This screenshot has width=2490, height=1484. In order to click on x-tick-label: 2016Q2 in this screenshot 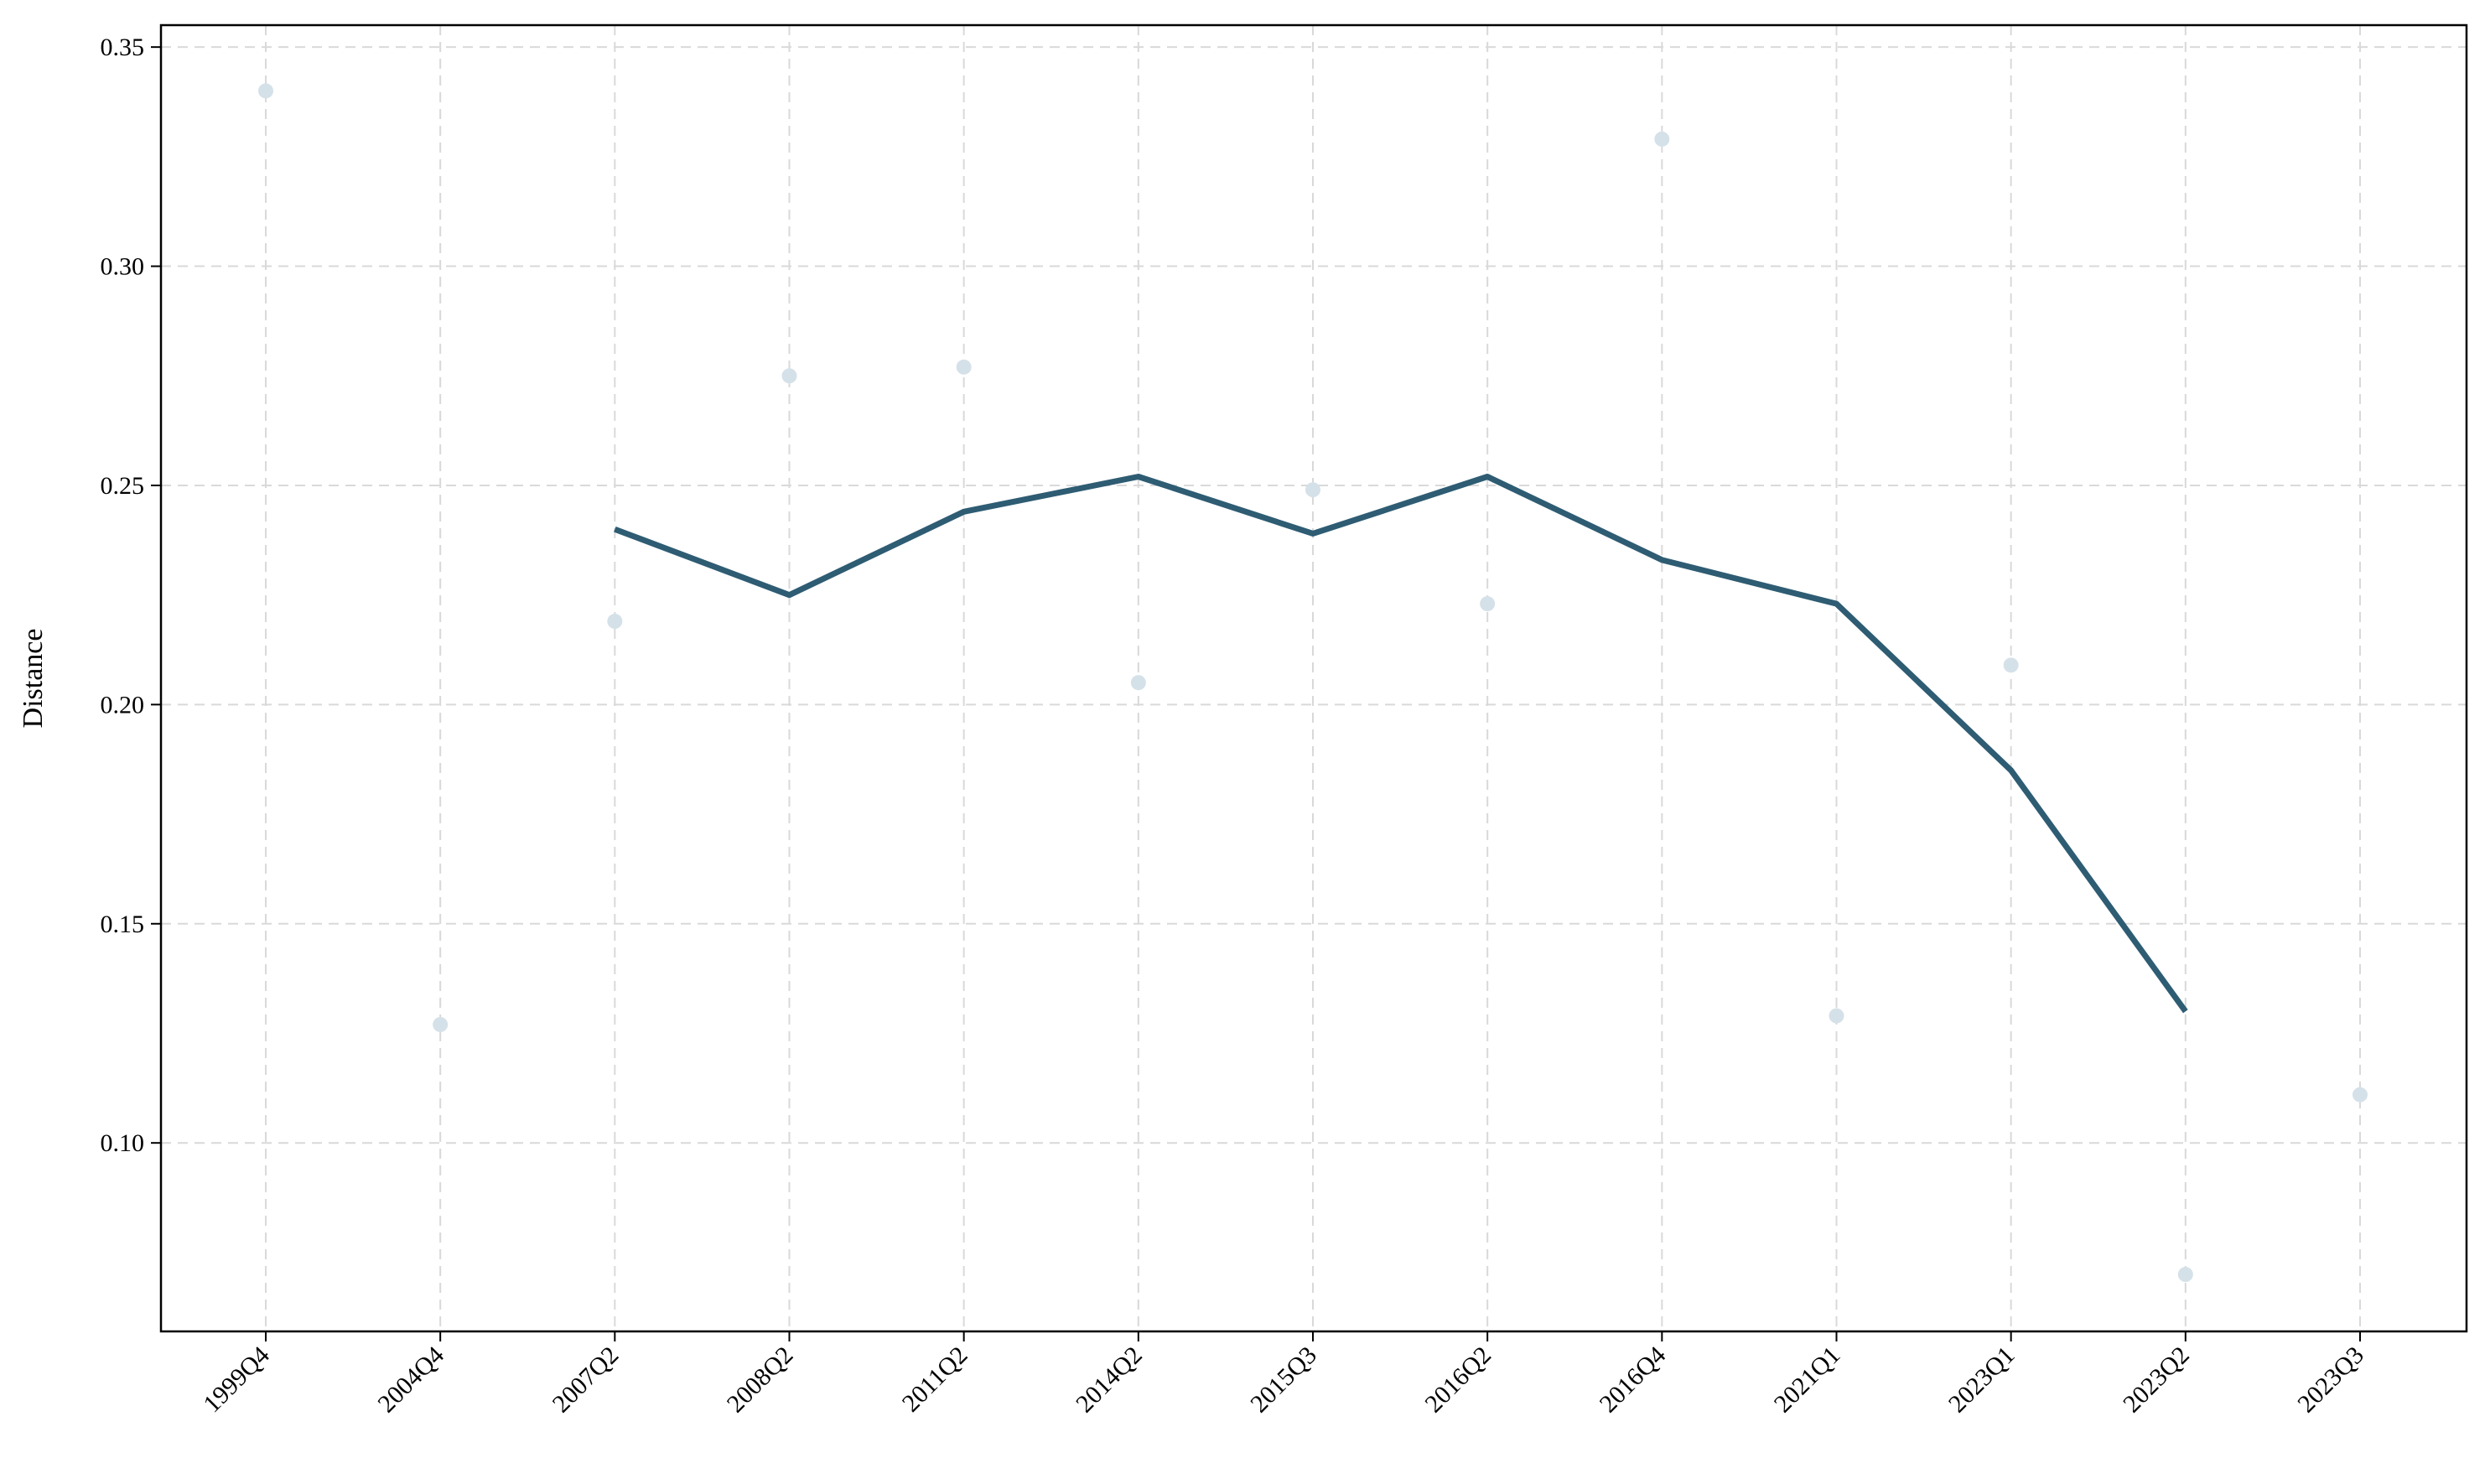, I will do `click(1458, 1380)`.